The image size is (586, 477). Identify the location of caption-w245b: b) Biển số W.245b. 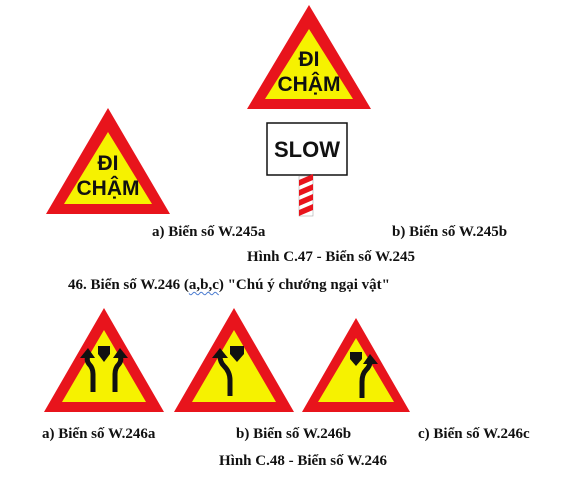
(450, 232).